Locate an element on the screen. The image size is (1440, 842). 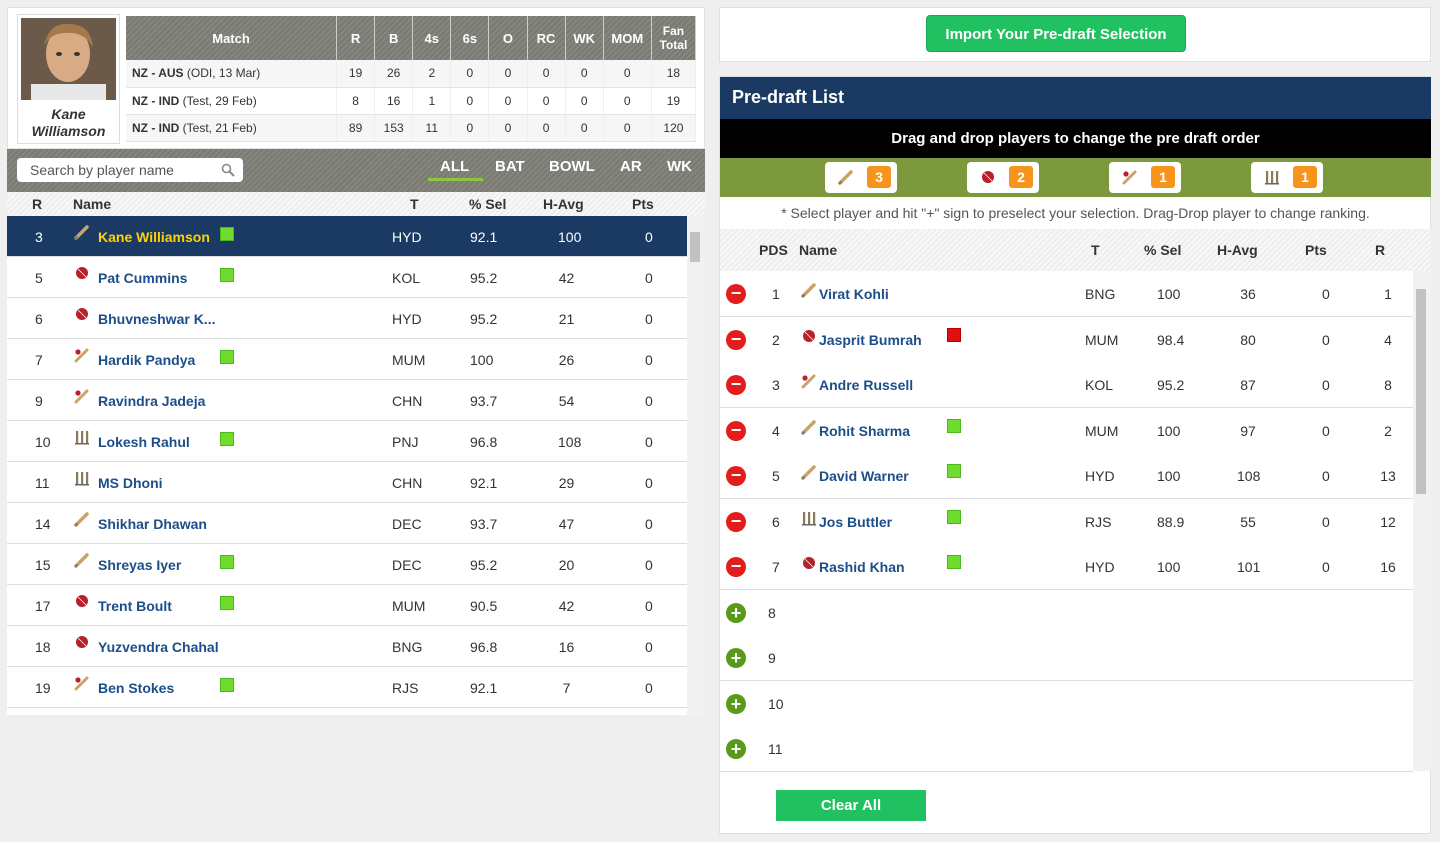
player-row: 10 Lokesh Rahul PNJ 96.8 108 0 is located at coordinates (347, 441).